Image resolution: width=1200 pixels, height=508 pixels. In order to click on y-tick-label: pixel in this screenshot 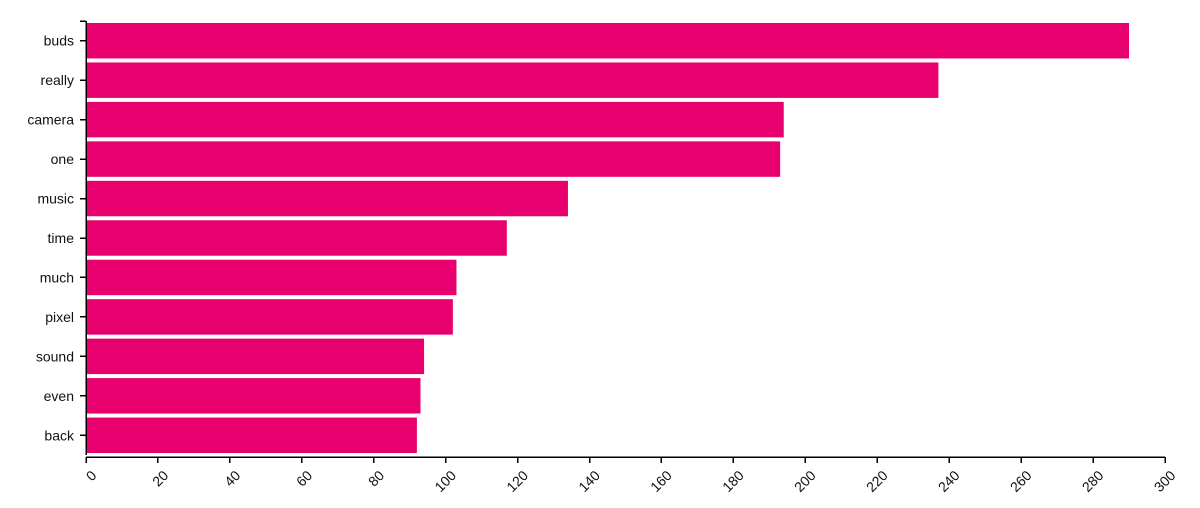, I will do `click(59, 317)`.